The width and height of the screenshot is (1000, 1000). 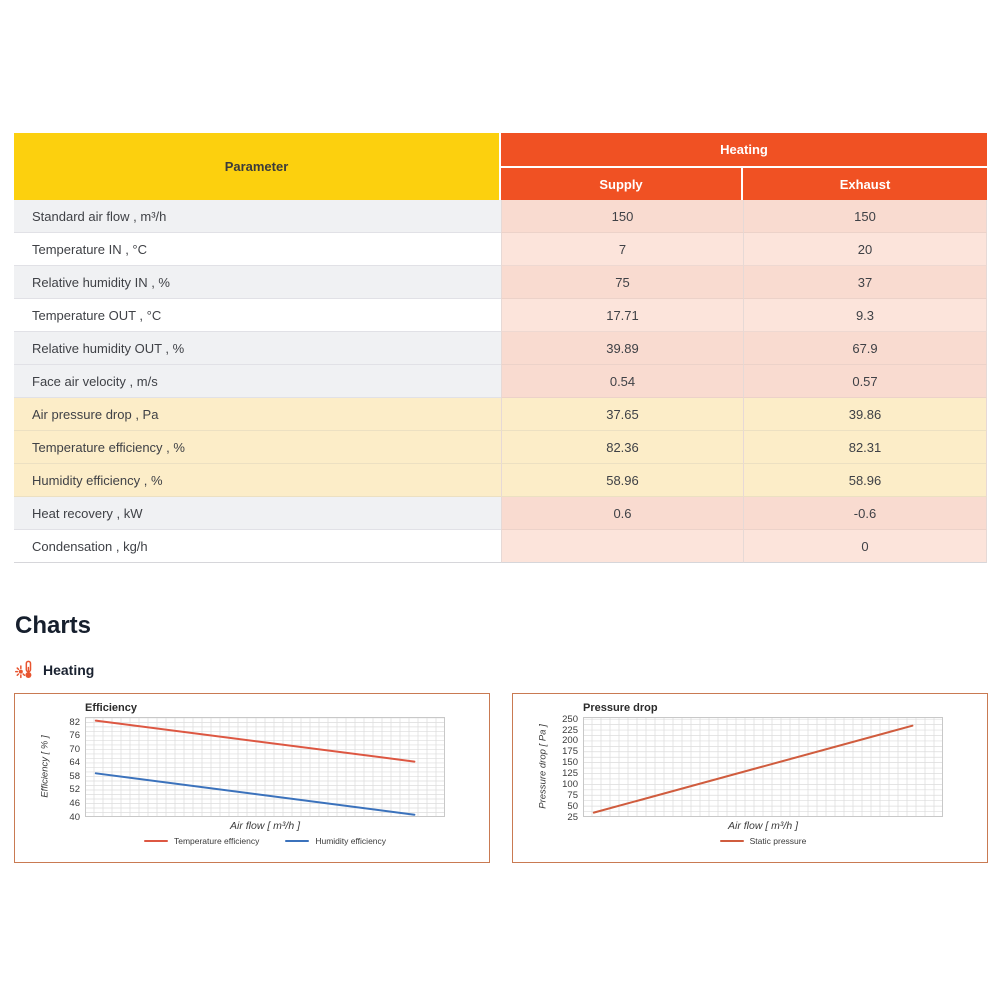 I want to click on table-row-param: Relative humidity OUT , %, so click(x=257, y=348).